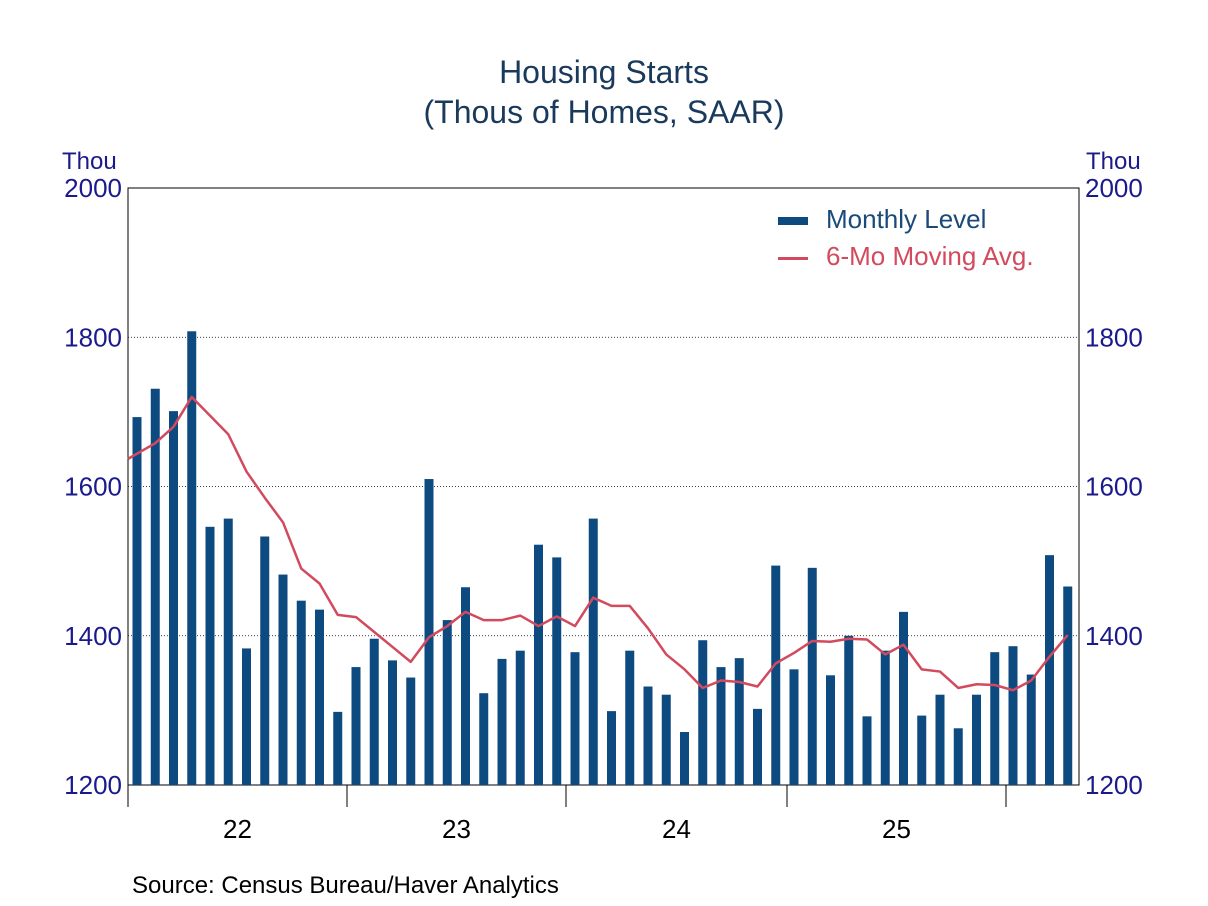  What do you see at coordinates (1114, 636) in the screenshot?
I see `y-tick-label-right: 1400` at bounding box center [1114, 636].